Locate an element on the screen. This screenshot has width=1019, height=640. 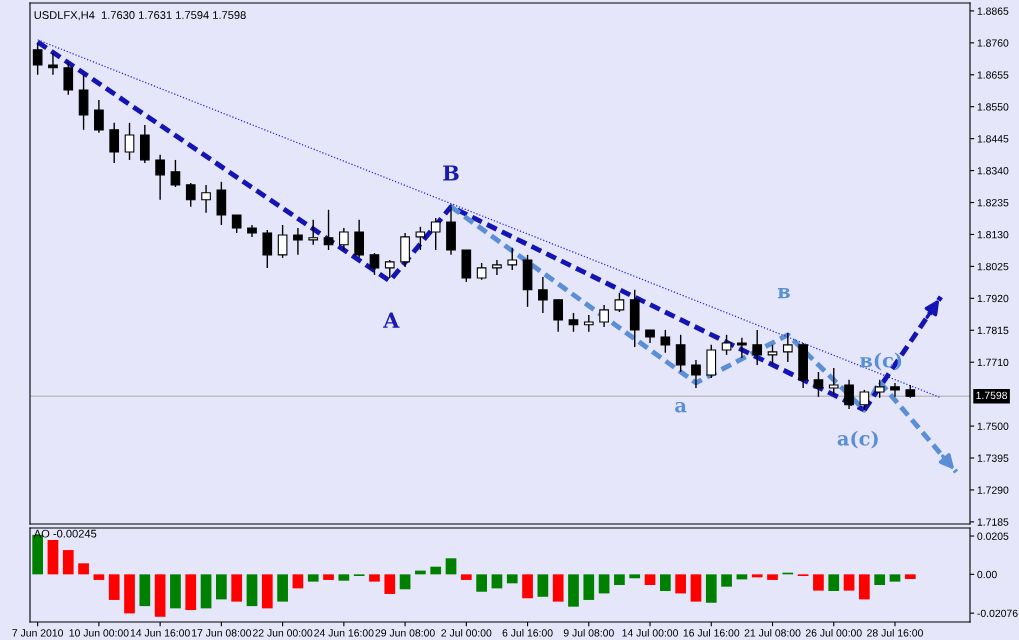
y-tick-label: 1.7710 is located at coordinates (993, 362).